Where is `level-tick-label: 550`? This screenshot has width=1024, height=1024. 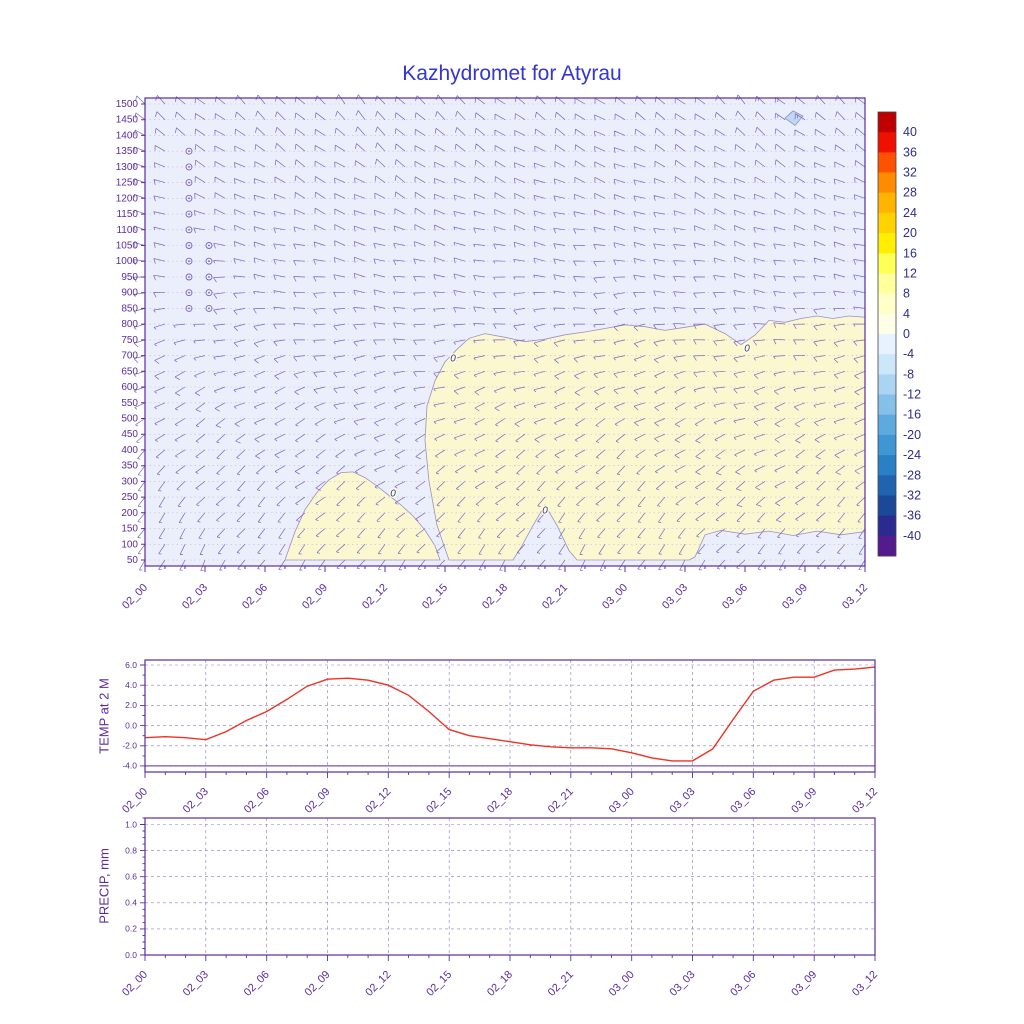
level-tick-label: 550 is located at coordinates (129, 403).